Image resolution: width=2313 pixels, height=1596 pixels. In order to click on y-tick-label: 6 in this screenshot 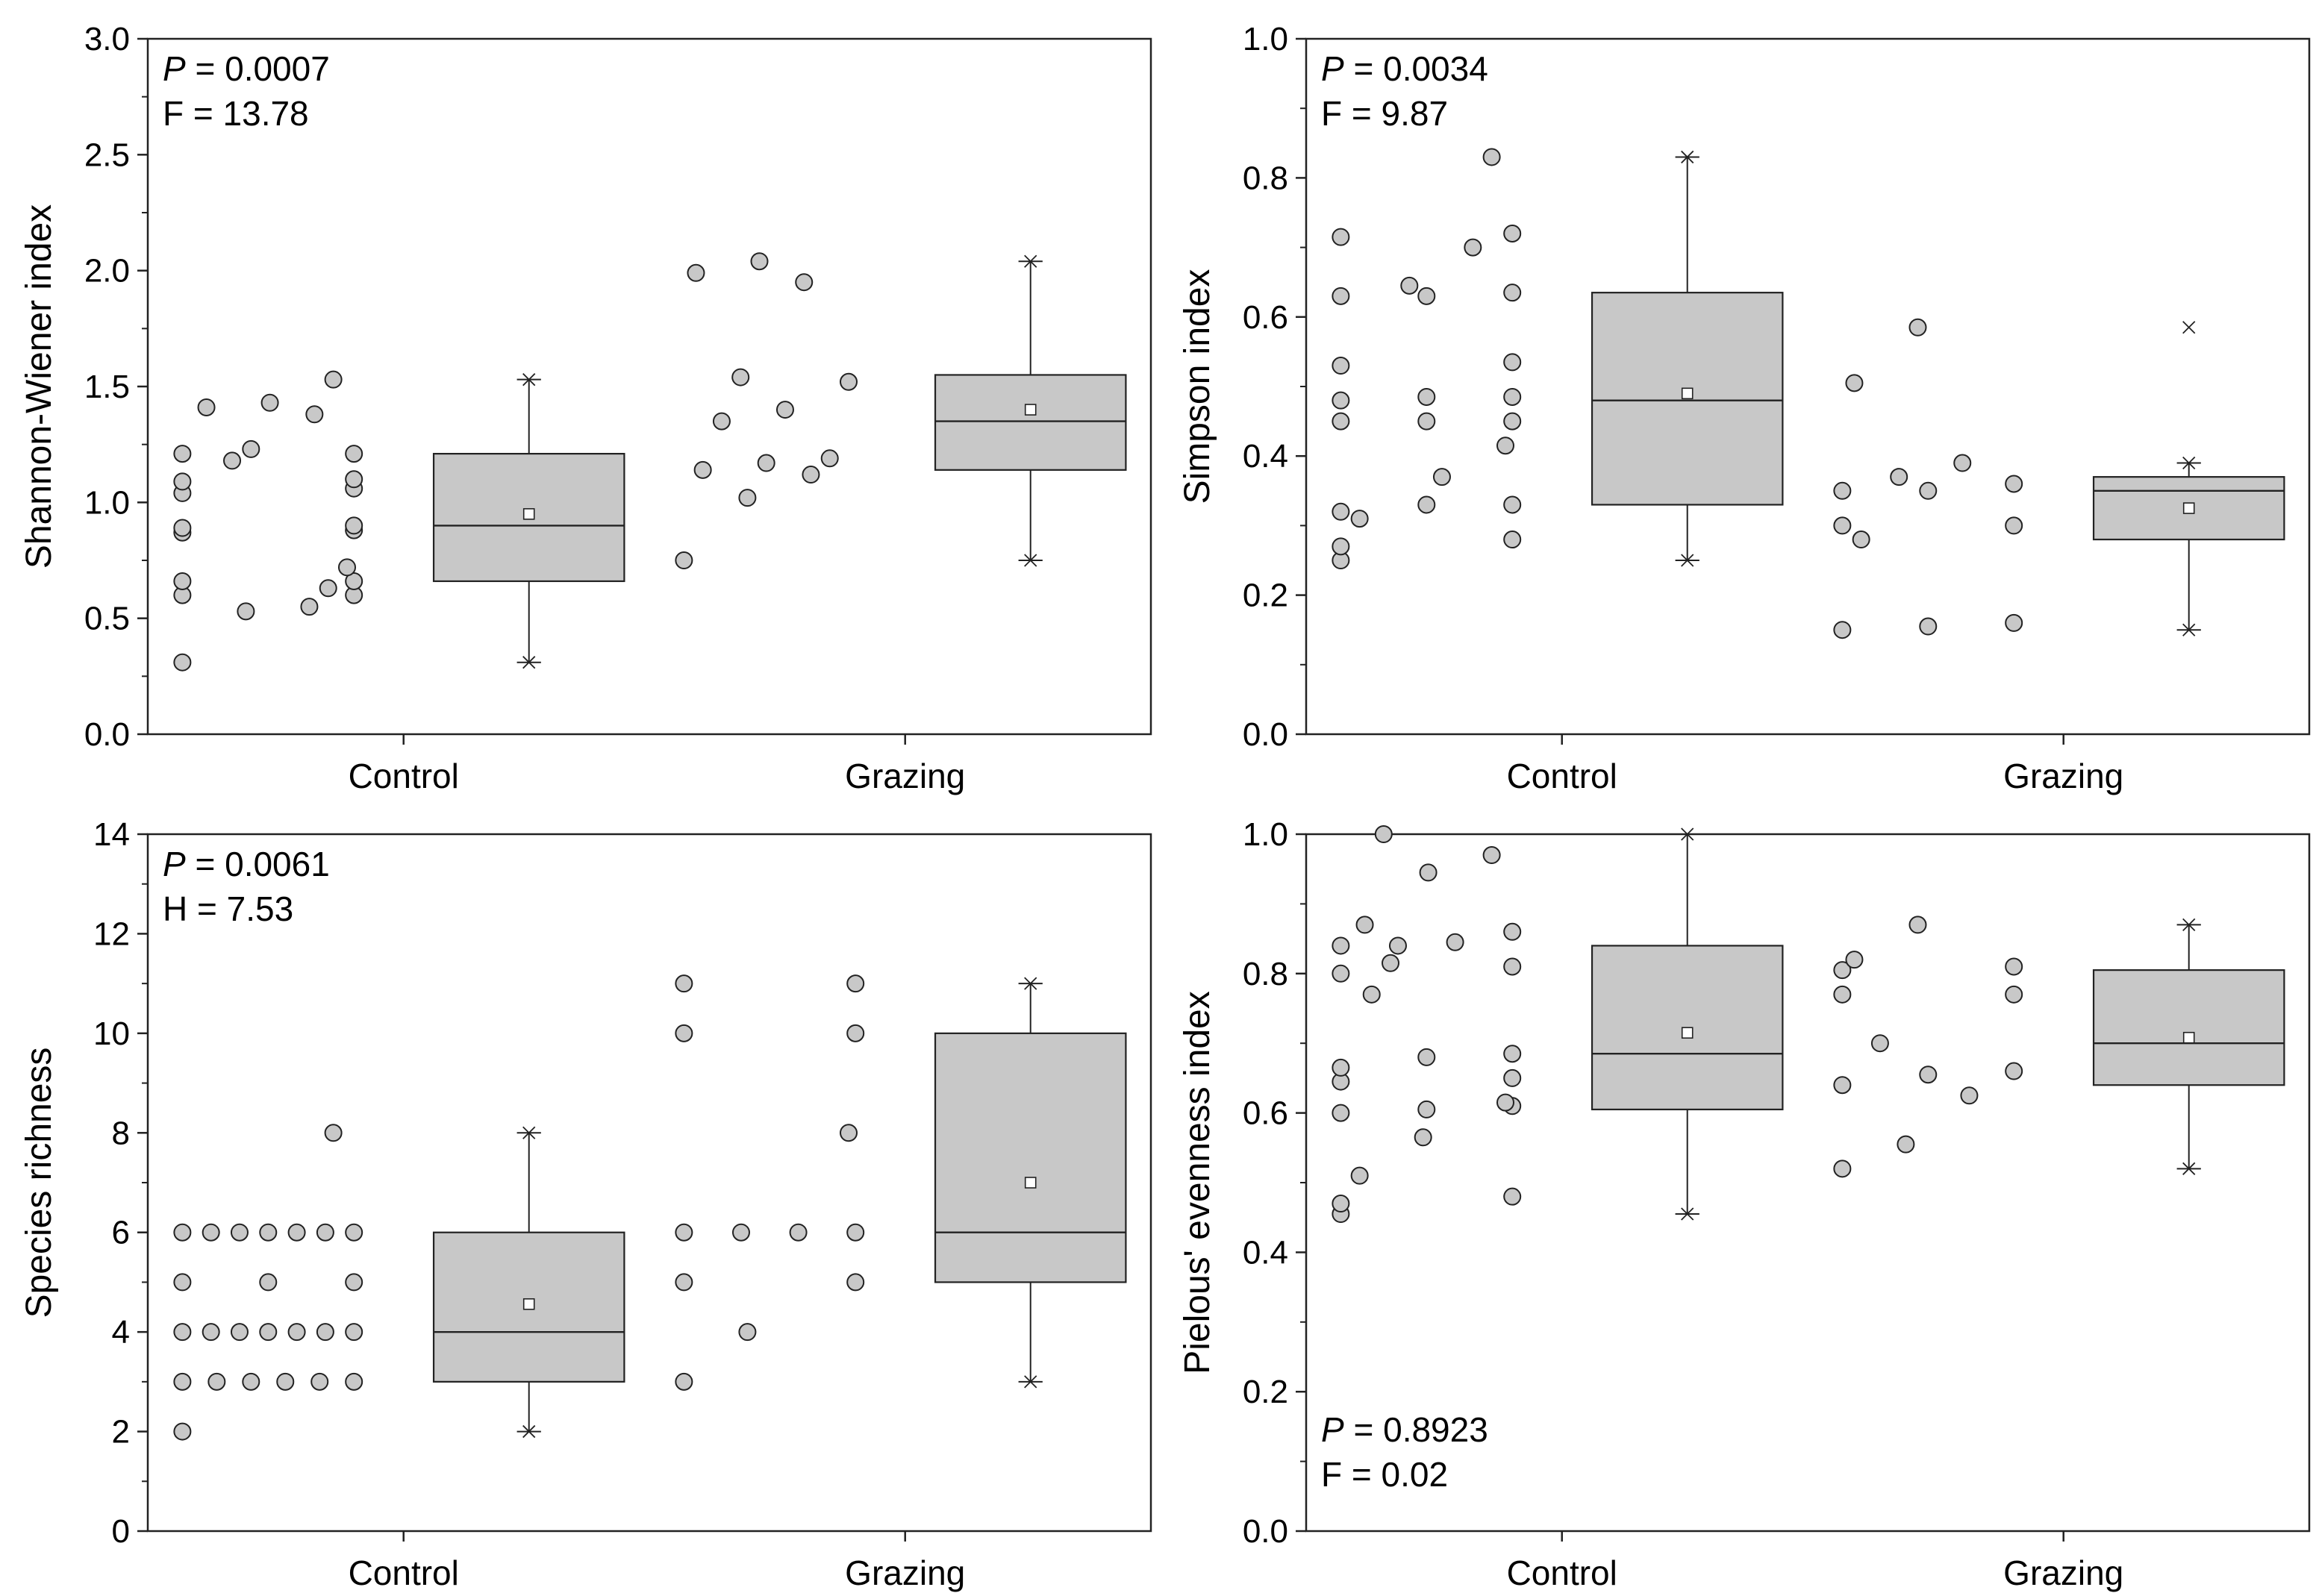, I will do `click(121, 1233)`.